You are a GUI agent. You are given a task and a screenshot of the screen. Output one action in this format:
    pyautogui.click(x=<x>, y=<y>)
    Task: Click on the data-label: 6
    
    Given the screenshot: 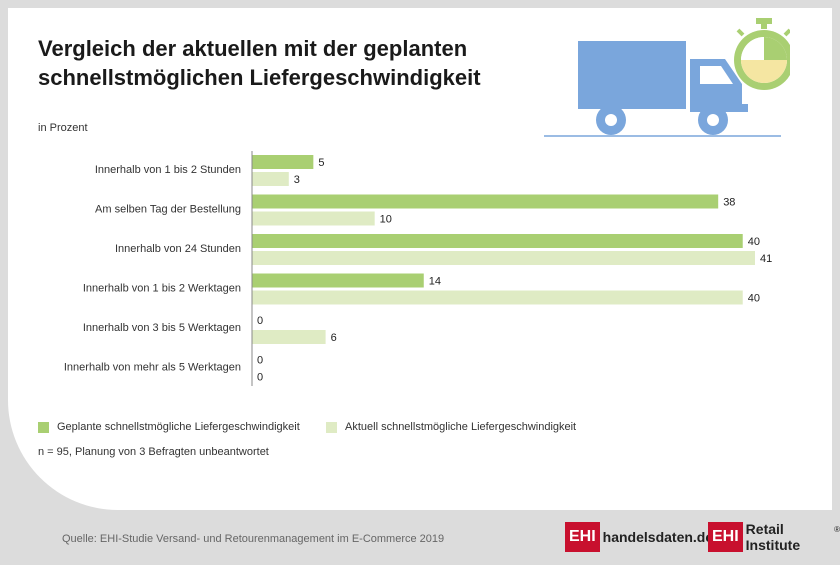 What is the action you would take?
    pyautogui.click(x=334, y=338)
    